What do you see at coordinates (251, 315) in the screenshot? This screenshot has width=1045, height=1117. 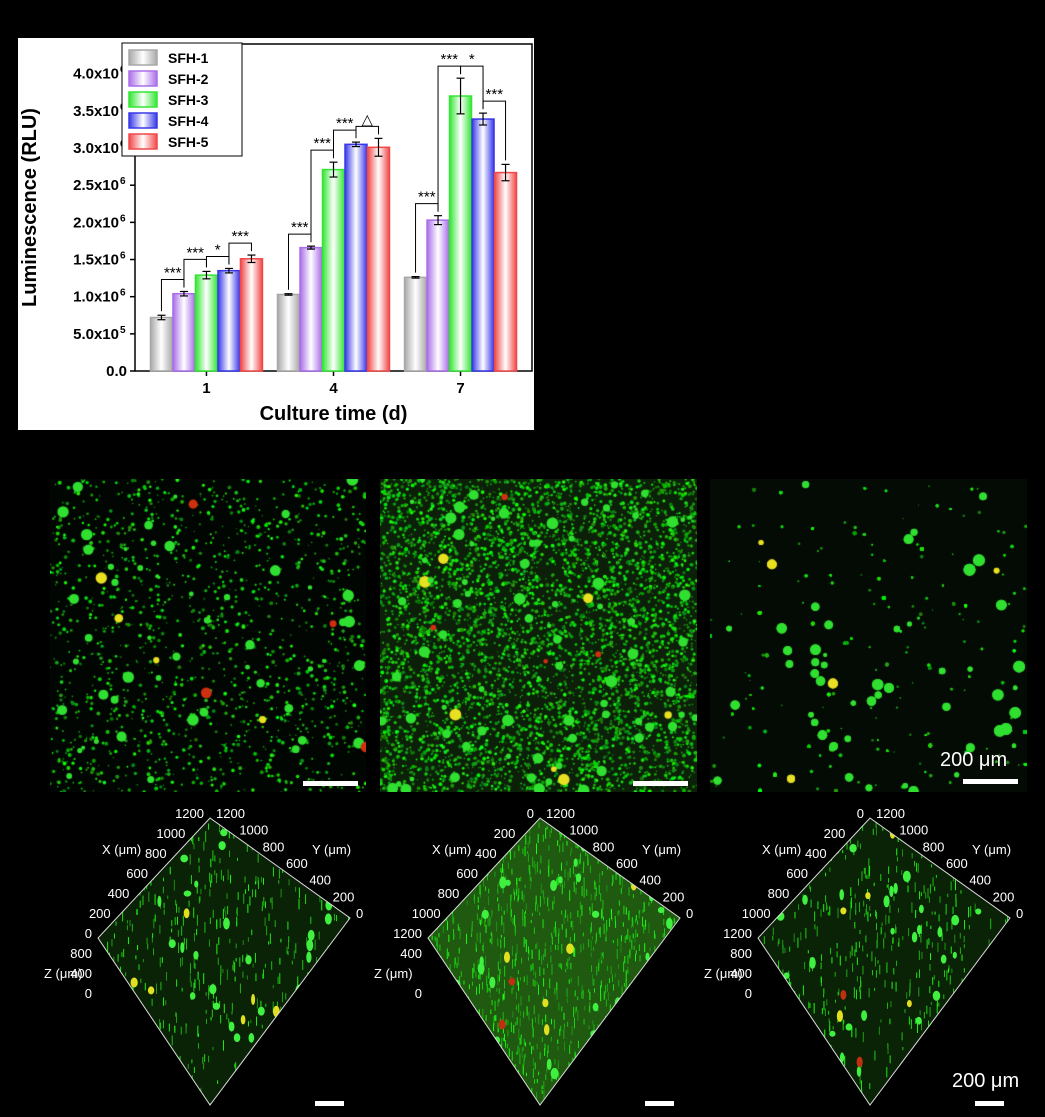 I see `bar-sfh-5-day1` at bounding box center [251, 315].